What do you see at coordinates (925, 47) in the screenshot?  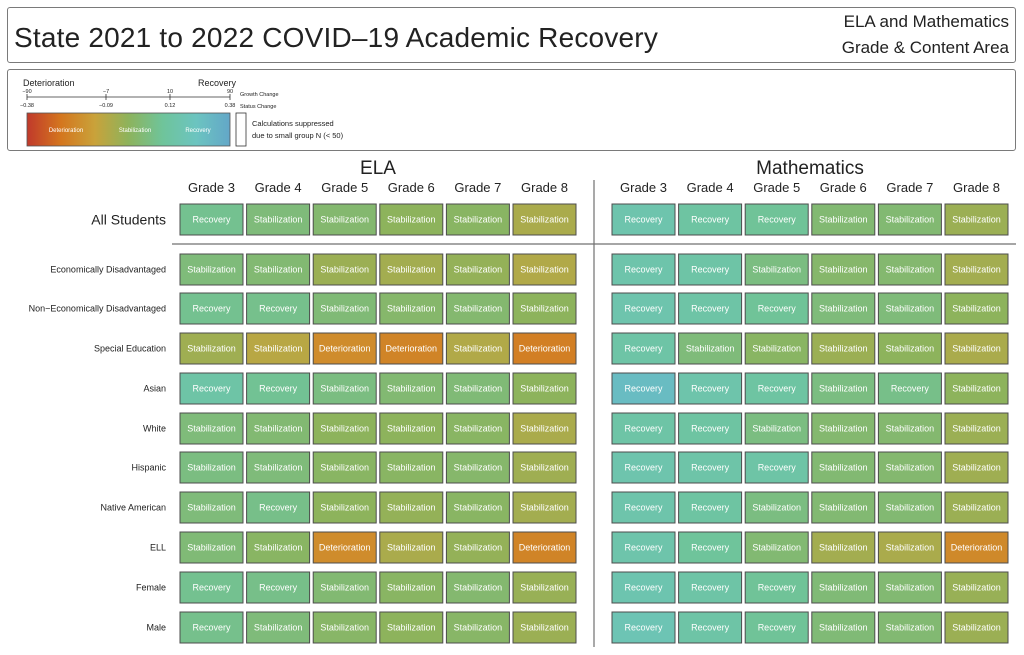 I see `subtitle-grade-content: Grade & Content Area` at bounding box center [925, 47].